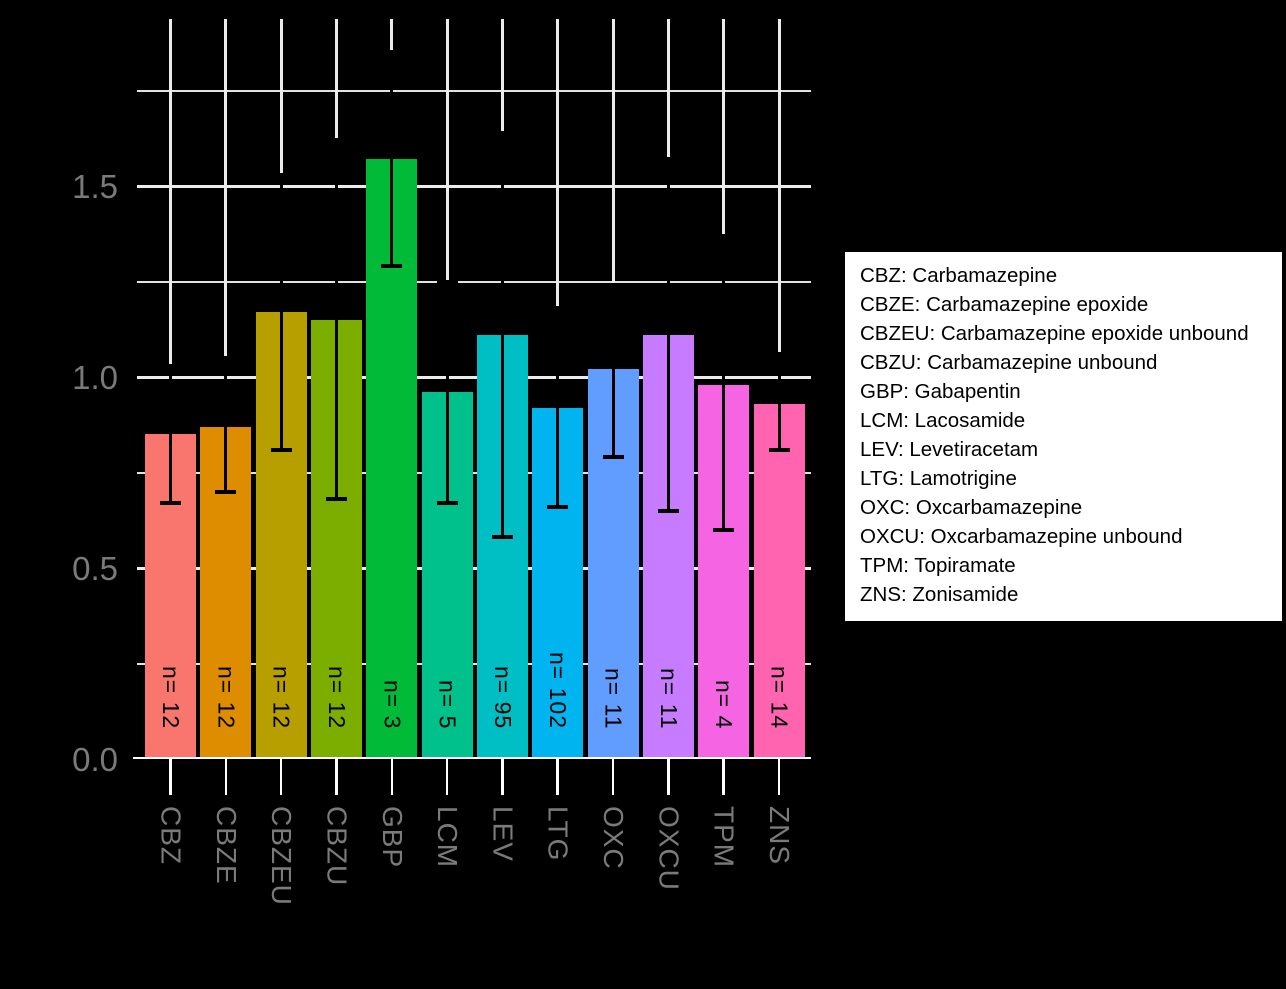  Describe the element at coordinates (1004, 304) in the screenshot. I see `legend-entry: CBZE: Carbamazepine epoxide` at that location.